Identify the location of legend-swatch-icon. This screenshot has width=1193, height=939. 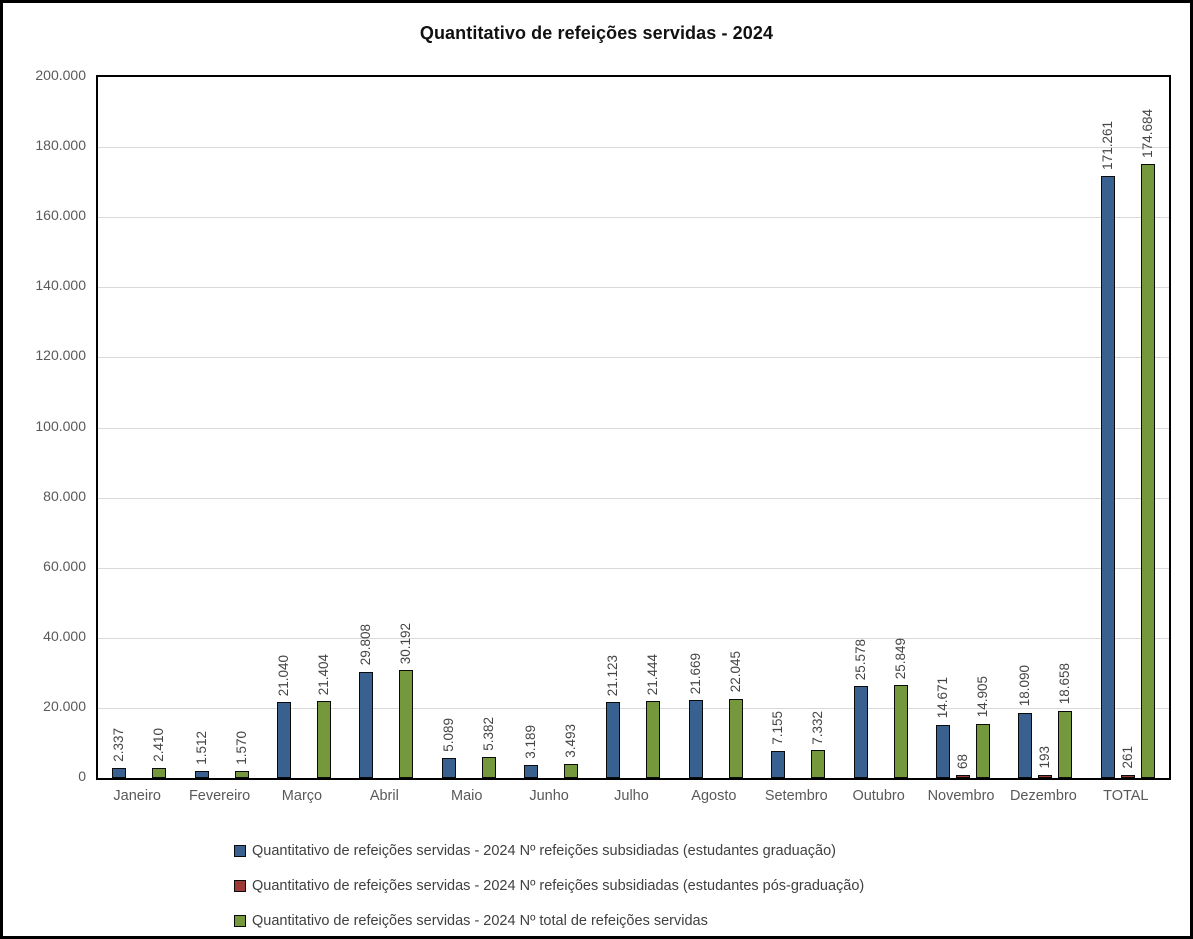
(240, 850).